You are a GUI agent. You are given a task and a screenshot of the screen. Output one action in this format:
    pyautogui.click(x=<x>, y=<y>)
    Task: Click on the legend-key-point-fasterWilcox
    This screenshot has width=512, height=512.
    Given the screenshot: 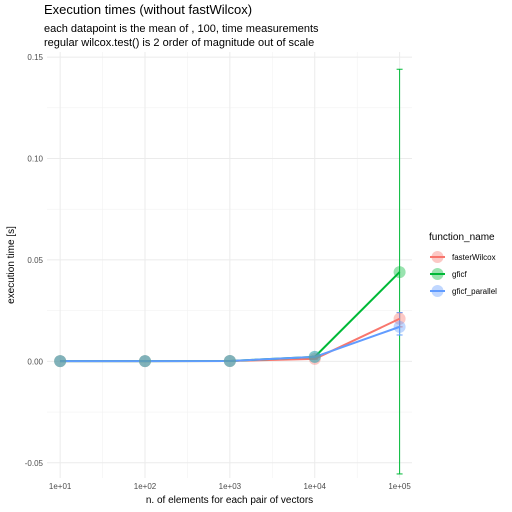 What is the action you would take?
    pyautogui.click(x=437, y=257)
    